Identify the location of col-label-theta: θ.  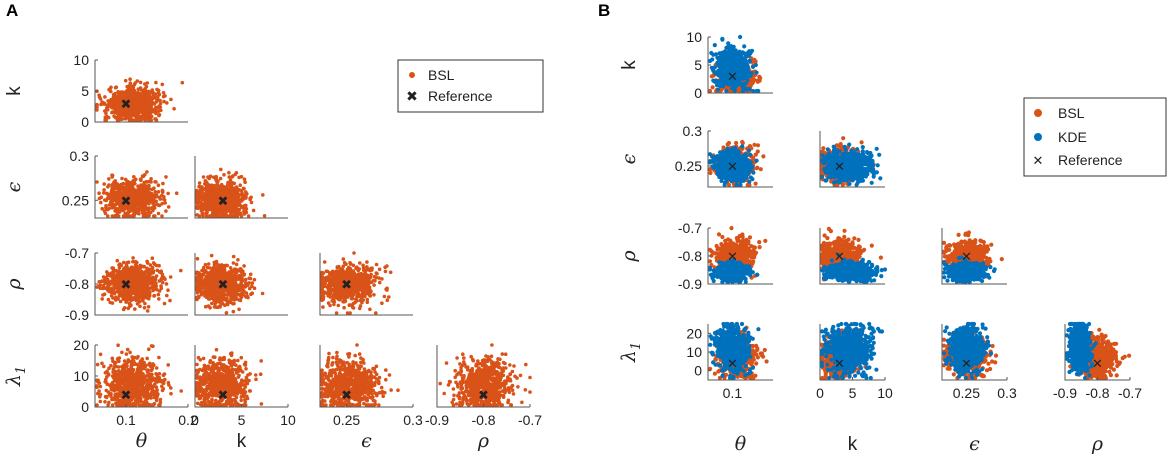
(142, 441).